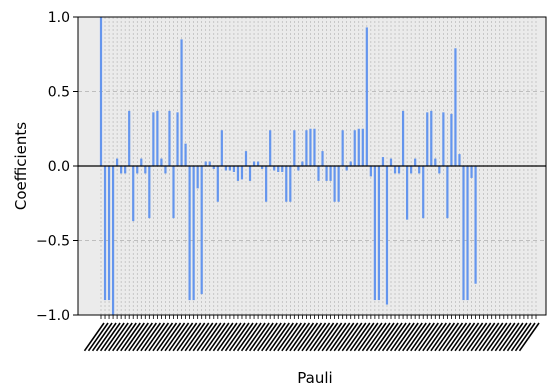 This screenshot has width=548, height=387. Describe the element at coordinates (314, 378) in the screenshot. I see `x-axis-label: Pauli` at that location.